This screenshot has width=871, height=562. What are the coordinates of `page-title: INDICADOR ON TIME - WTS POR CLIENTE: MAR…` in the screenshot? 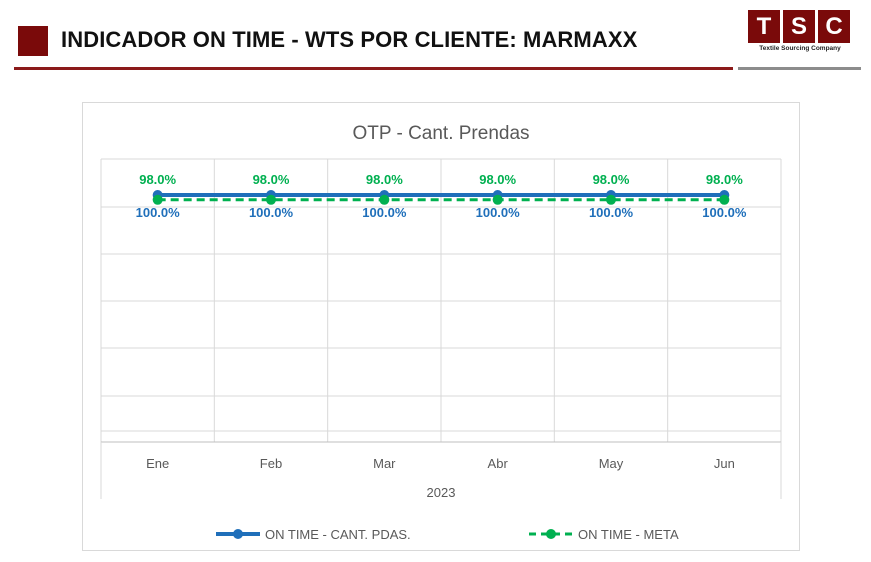 It's located at (349, 39).